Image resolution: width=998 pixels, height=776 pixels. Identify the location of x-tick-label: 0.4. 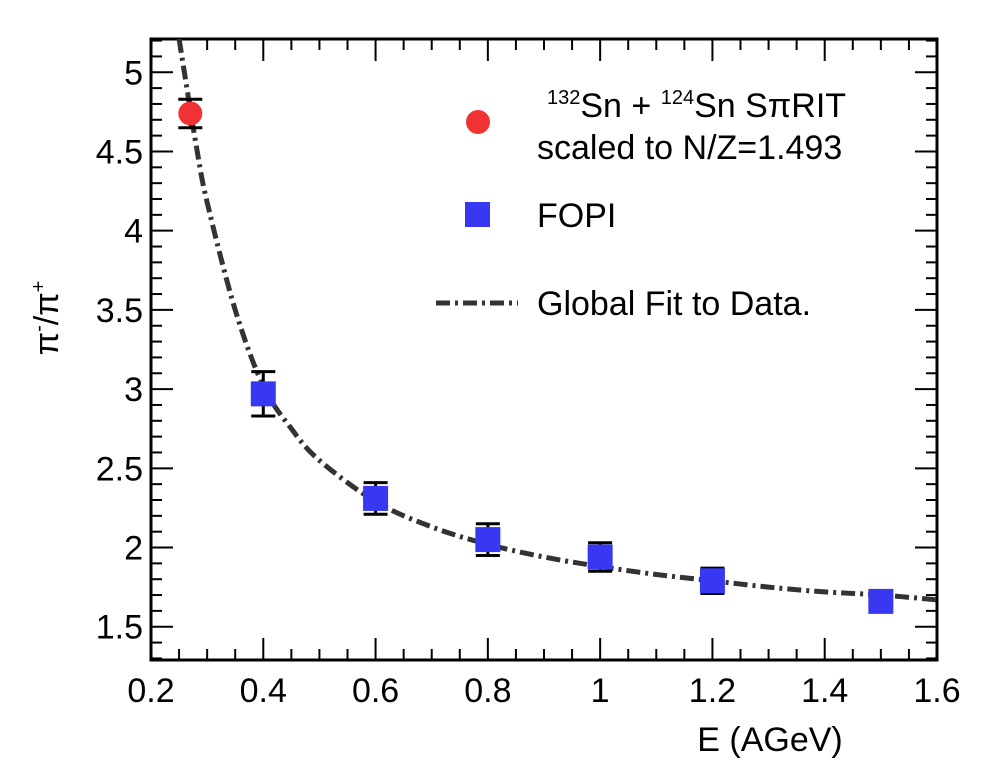
(263, 691).